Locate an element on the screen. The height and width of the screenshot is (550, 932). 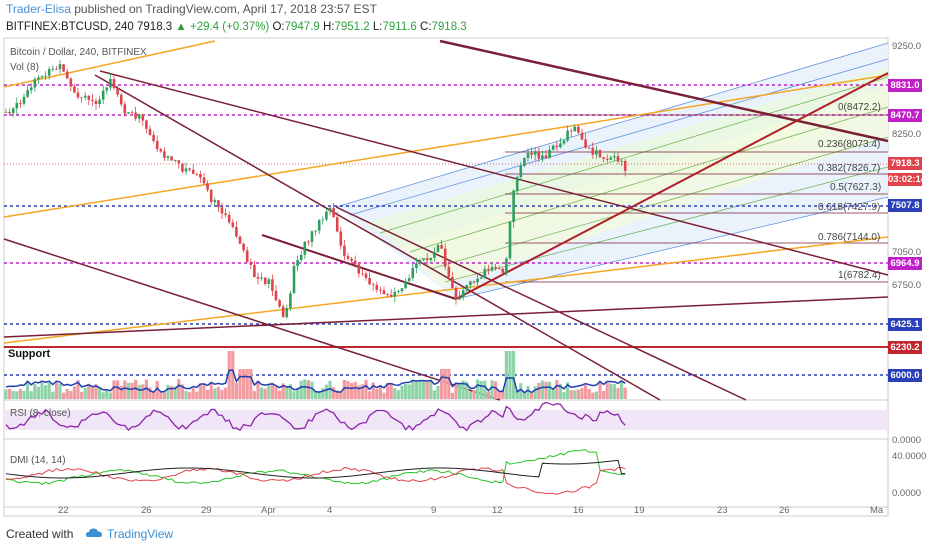
fib-label-0236: 0.236(8073.4) is located at coordinates (849, 144).